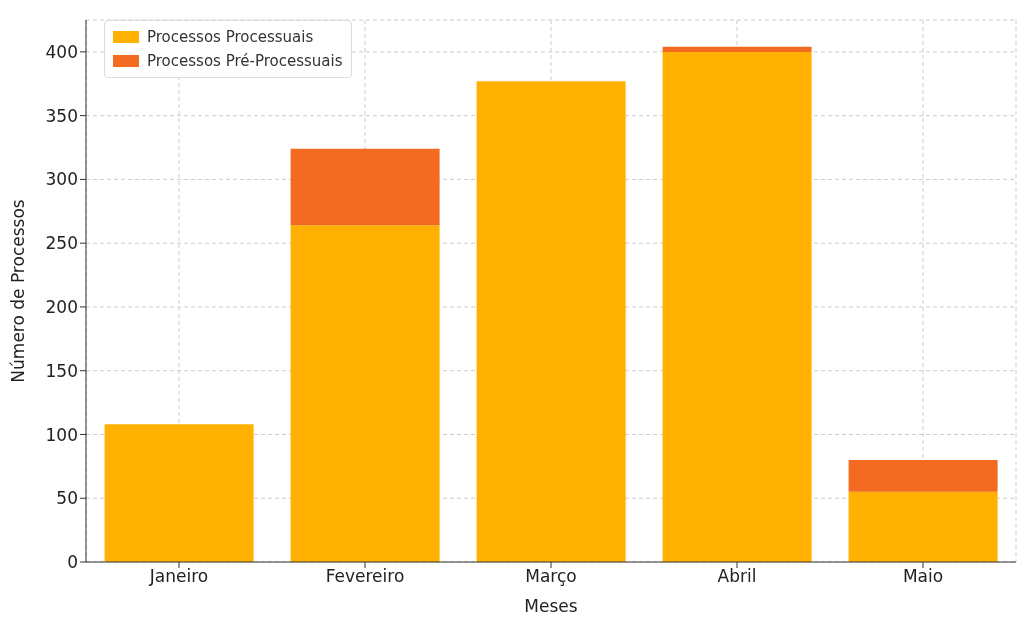 This screenshot has width=1030, height=630. What do you see at coordinates (365, 576) in the screenshot?
I see `x-tick-label: Fevereiro` at bounding box center [365, 576].